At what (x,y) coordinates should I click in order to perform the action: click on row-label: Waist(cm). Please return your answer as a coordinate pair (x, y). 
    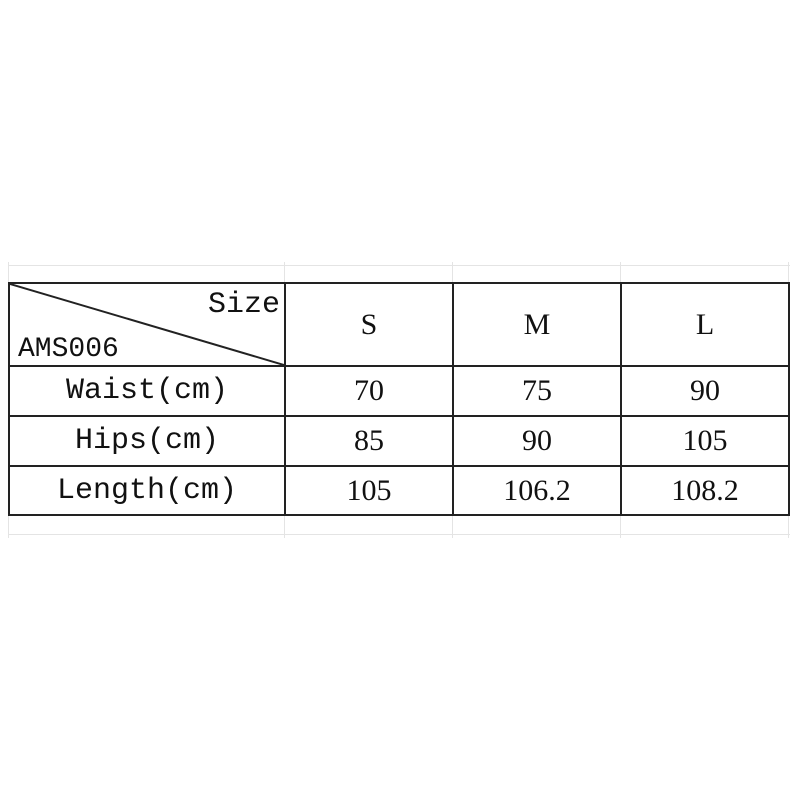
    Looking at the image, I should click on (147, 391).